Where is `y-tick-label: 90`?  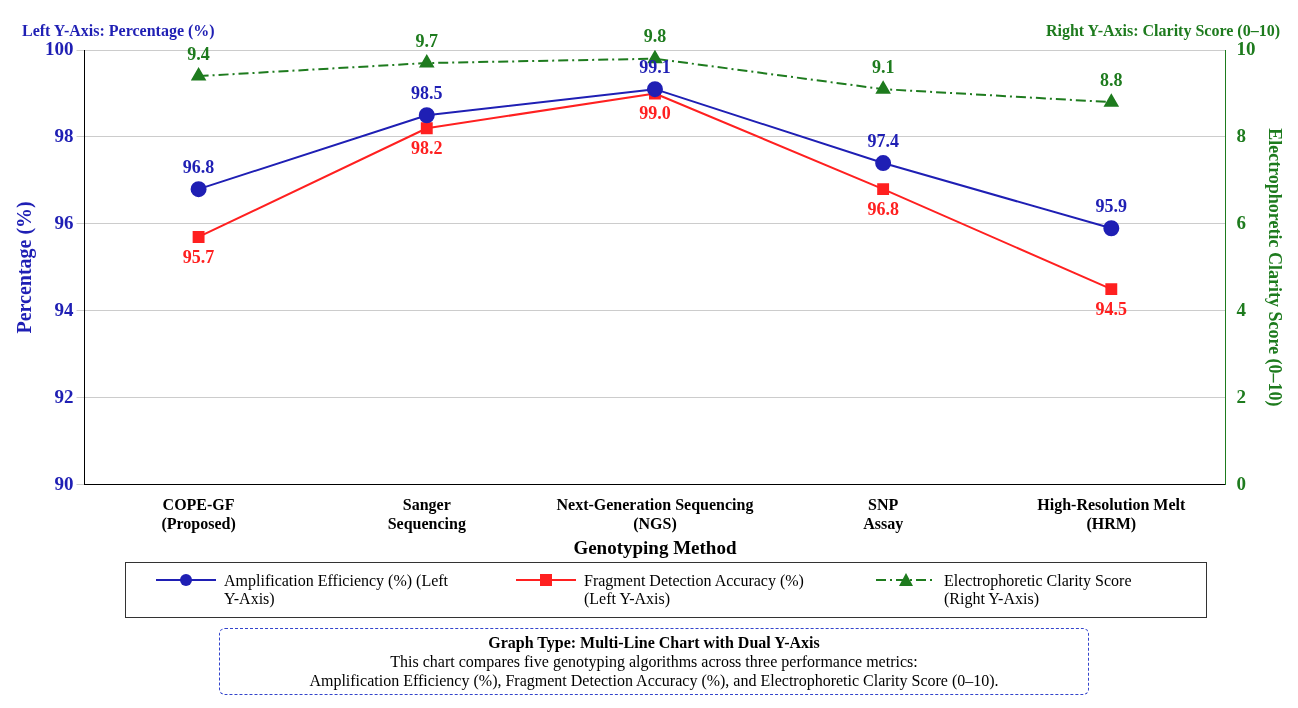 y-tick-label: 90 is located at coordinates (64, 483).